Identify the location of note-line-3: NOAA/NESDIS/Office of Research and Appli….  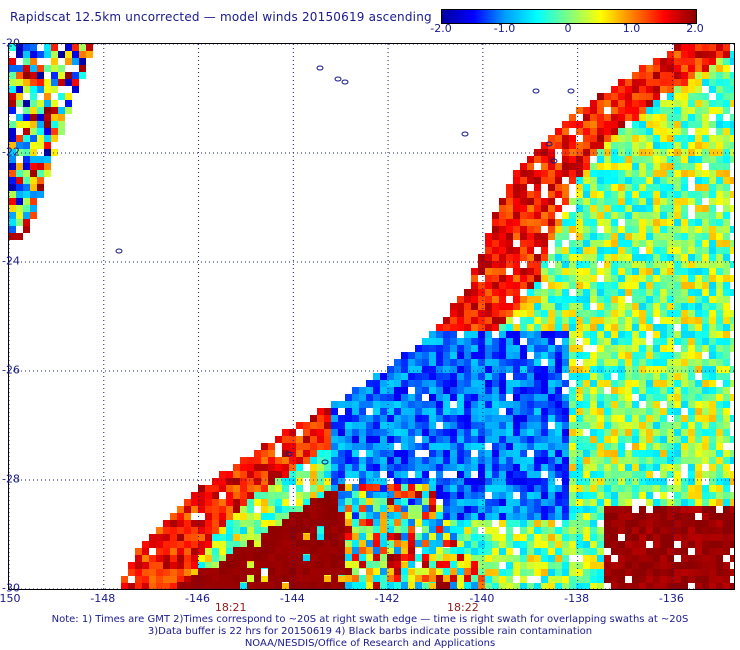
(370, 643).